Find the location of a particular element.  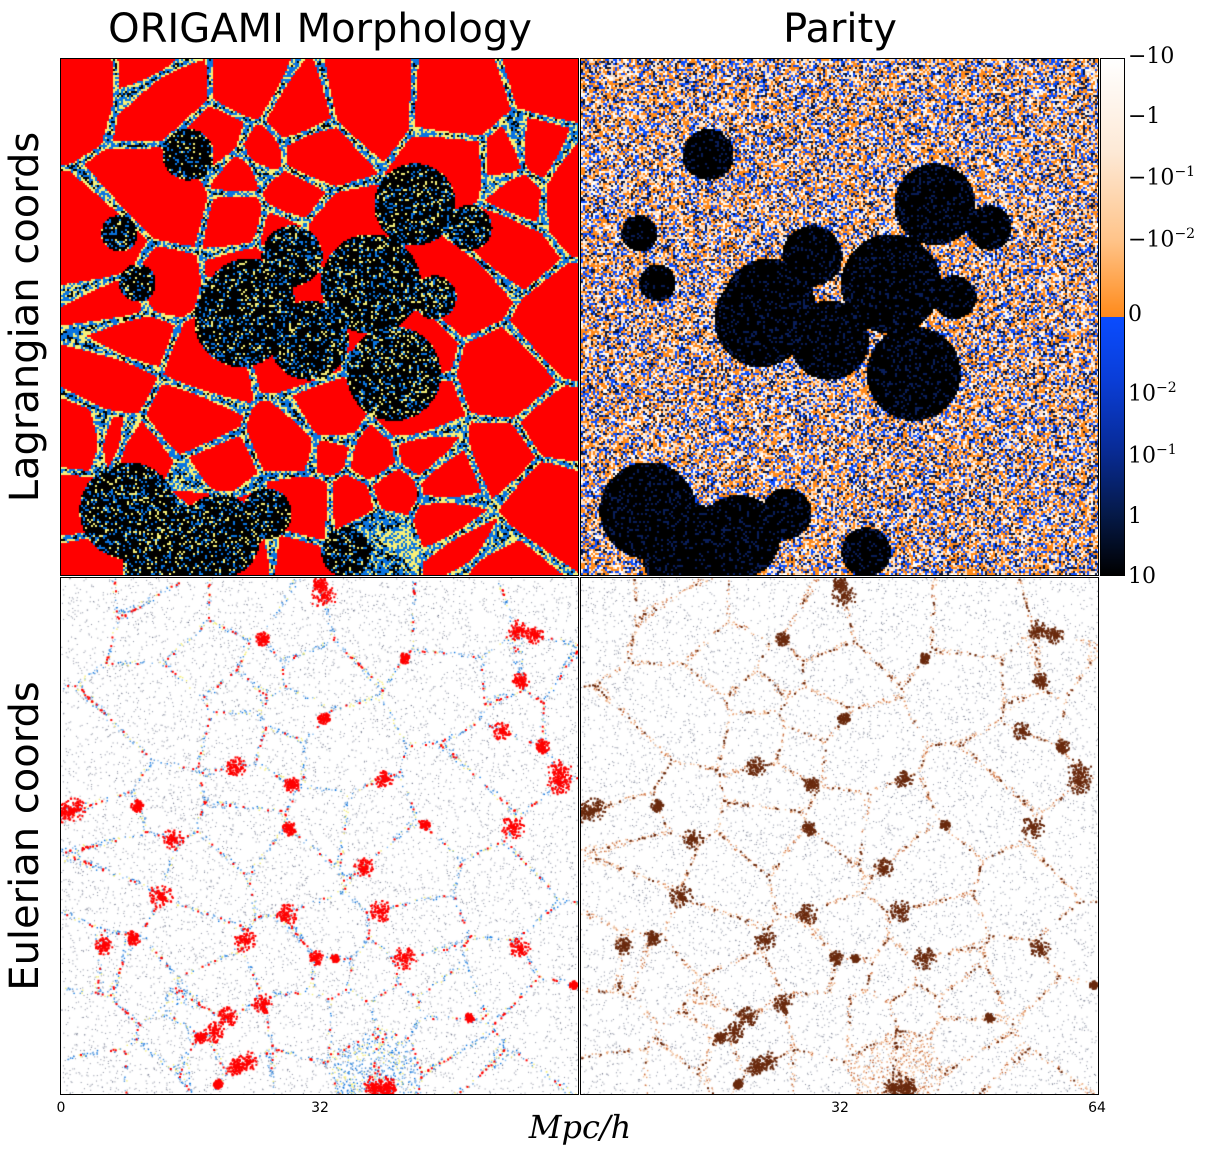

x-tick-32-left: 32 is located at coordinates (320, 1108).